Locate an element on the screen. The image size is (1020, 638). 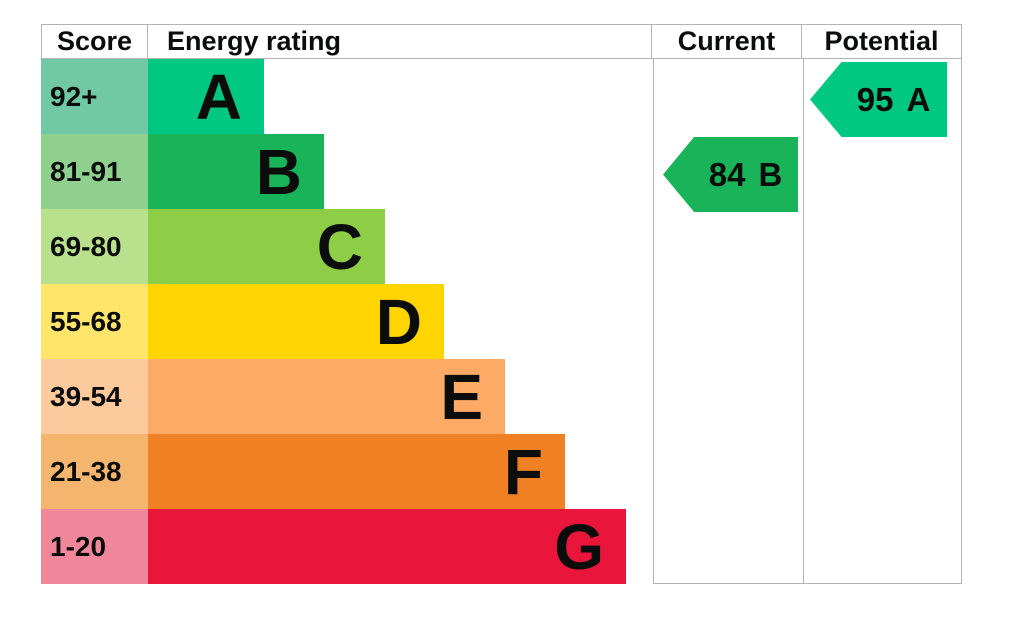
band-score-cell-a: 92+ is located at coordinates (94, 96).